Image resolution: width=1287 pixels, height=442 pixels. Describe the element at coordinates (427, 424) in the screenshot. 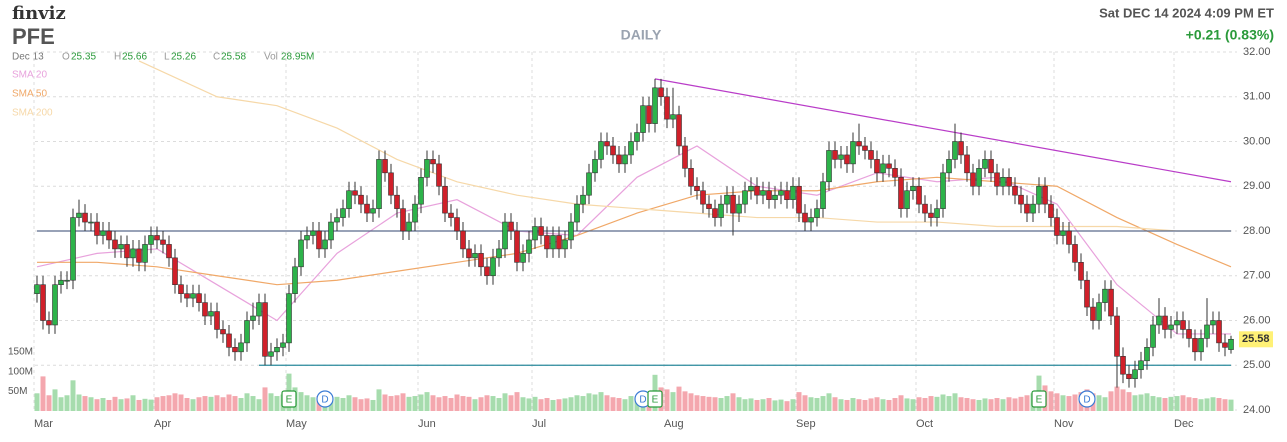

I see `x-tick-label: Jun` at that location.